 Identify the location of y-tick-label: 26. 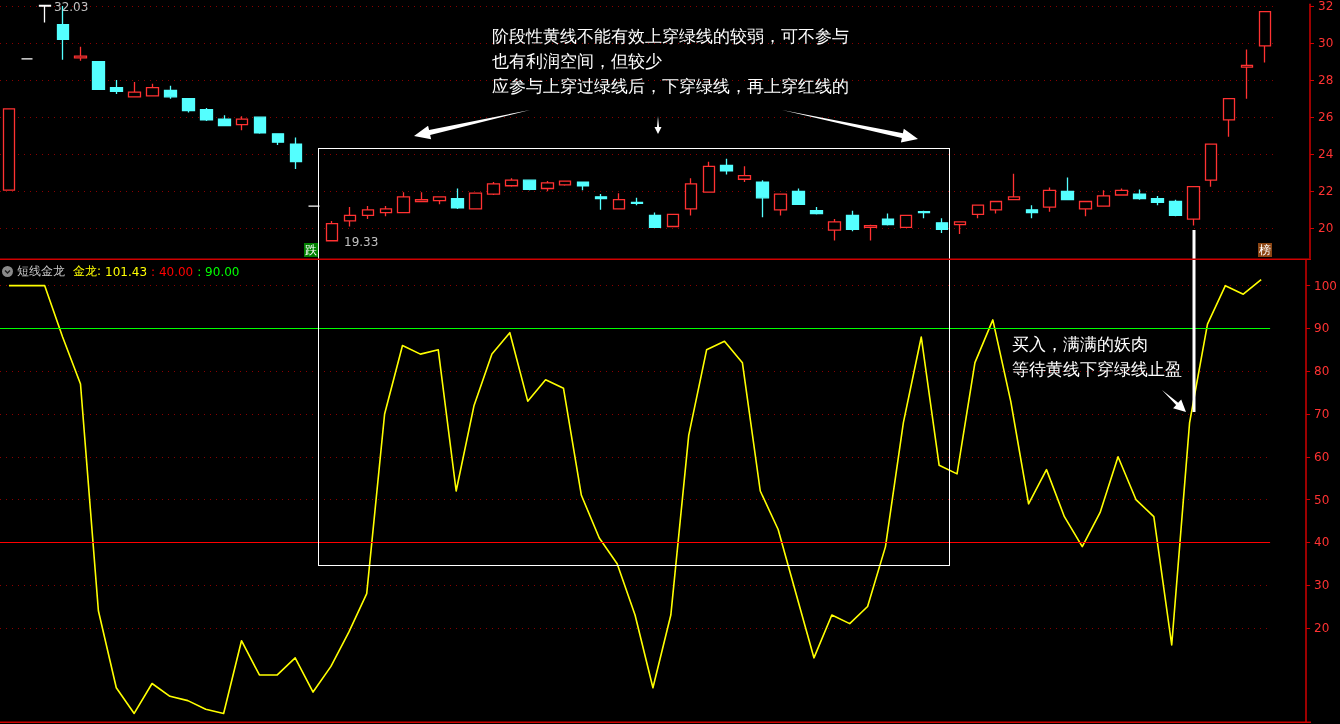
(1326, 117).